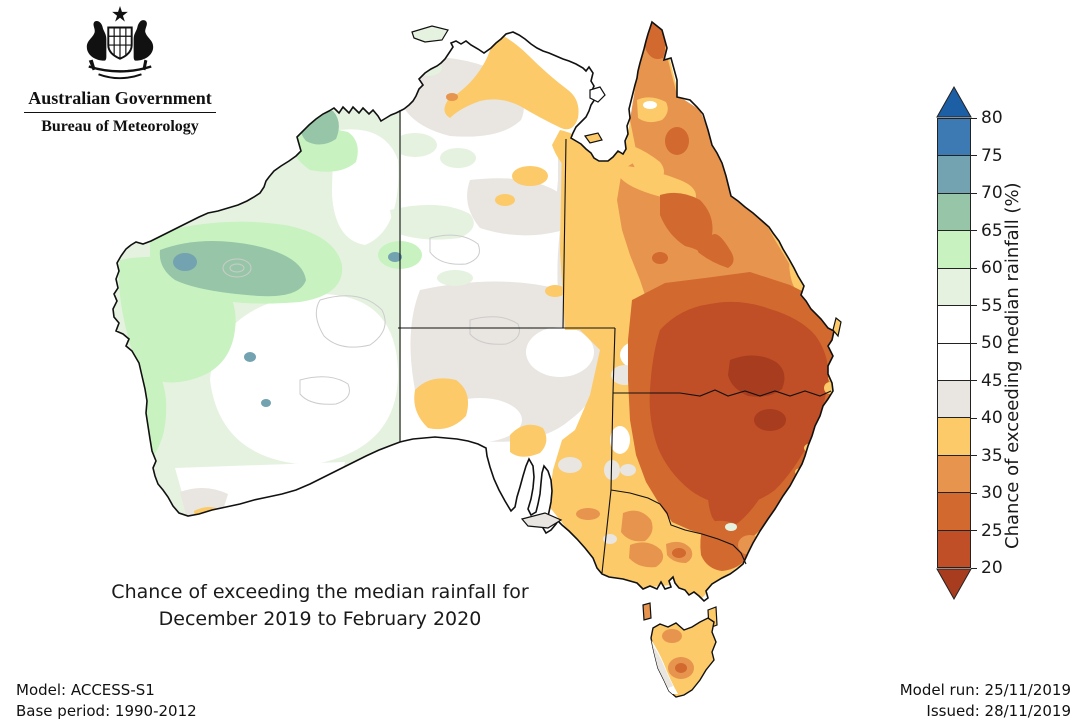 The width and height of the screenshot is (1085, 726). I want to click on issued-label: Issued: 28/11/2019, so click(998, 711).